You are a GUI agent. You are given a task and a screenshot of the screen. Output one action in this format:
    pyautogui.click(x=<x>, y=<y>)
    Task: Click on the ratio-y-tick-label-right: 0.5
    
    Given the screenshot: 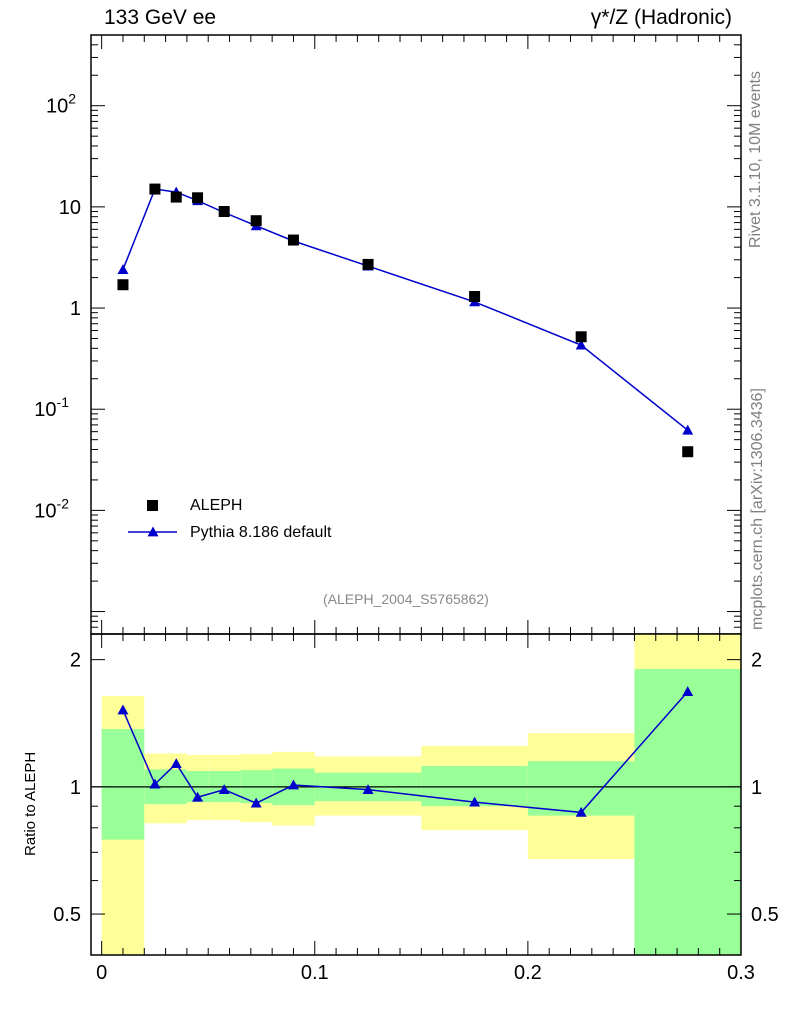 What is the action you would take?
    pyautogui.click(x=765, y=915)
    